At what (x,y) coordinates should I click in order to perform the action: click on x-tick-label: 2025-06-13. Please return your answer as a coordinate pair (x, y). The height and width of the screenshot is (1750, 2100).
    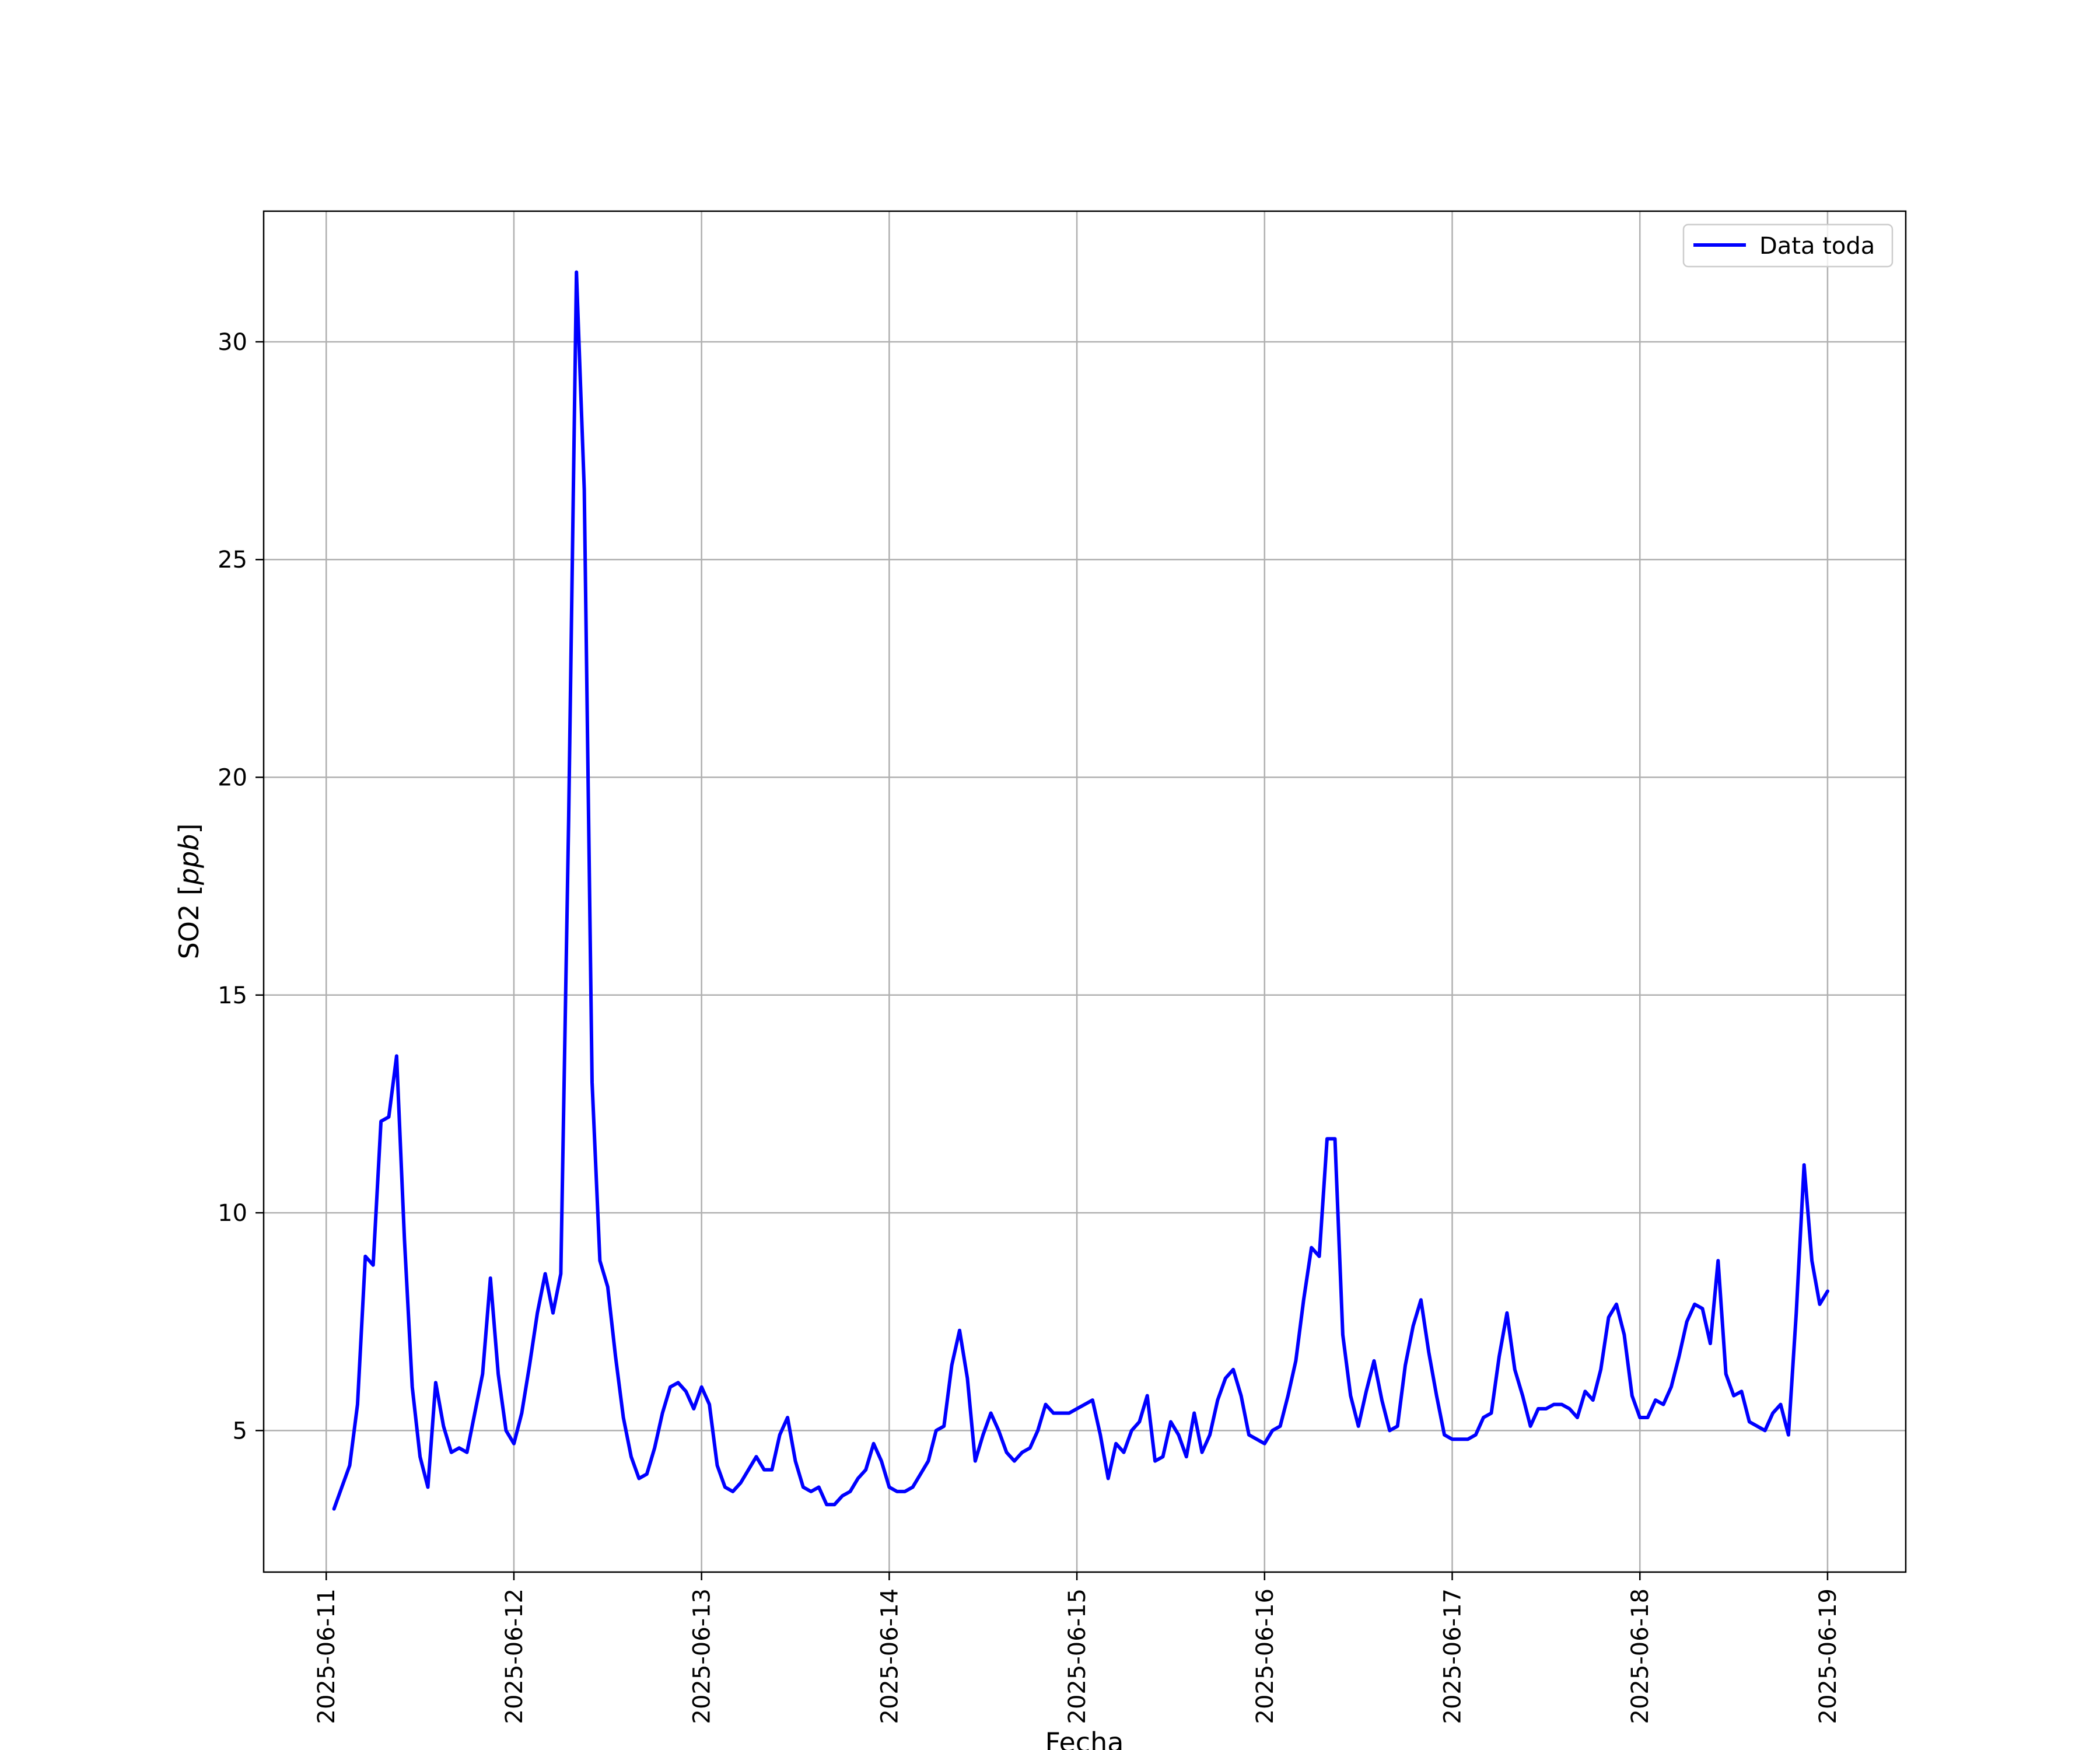
    Looking at the image, I should click on (702, 1656).